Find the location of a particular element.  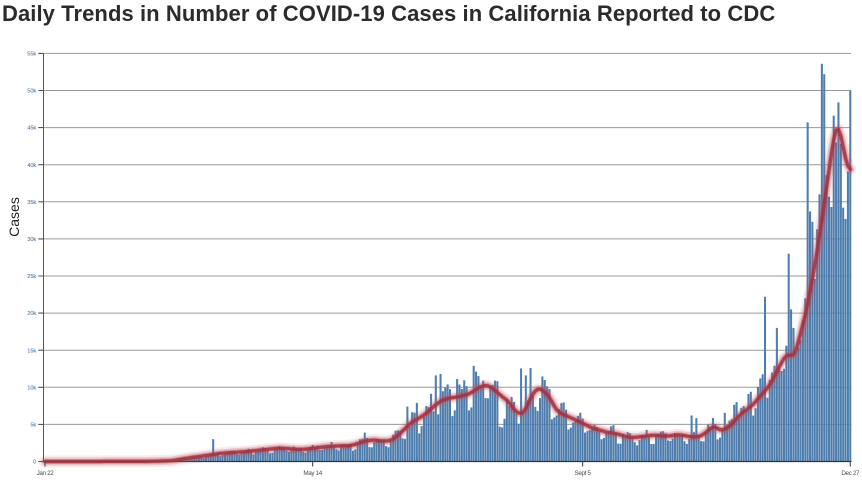

svg-text: 10k is located at coordinates (31, 388).